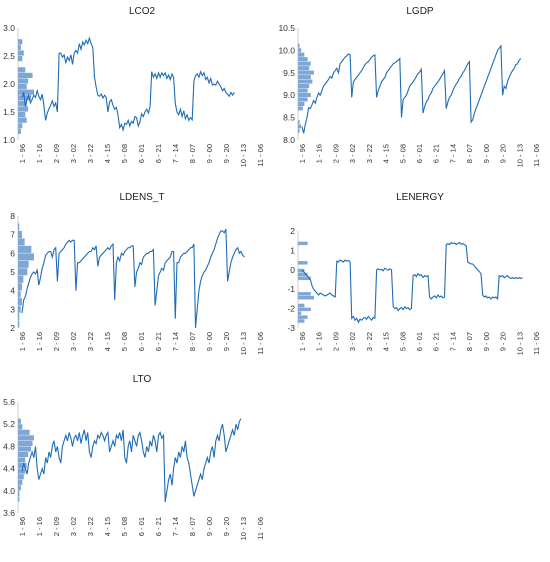 The image size is (550, 562). Describe the element at coordinates (420, 197) in the screenshot. I see `panel-title: LENERGY` at that location.